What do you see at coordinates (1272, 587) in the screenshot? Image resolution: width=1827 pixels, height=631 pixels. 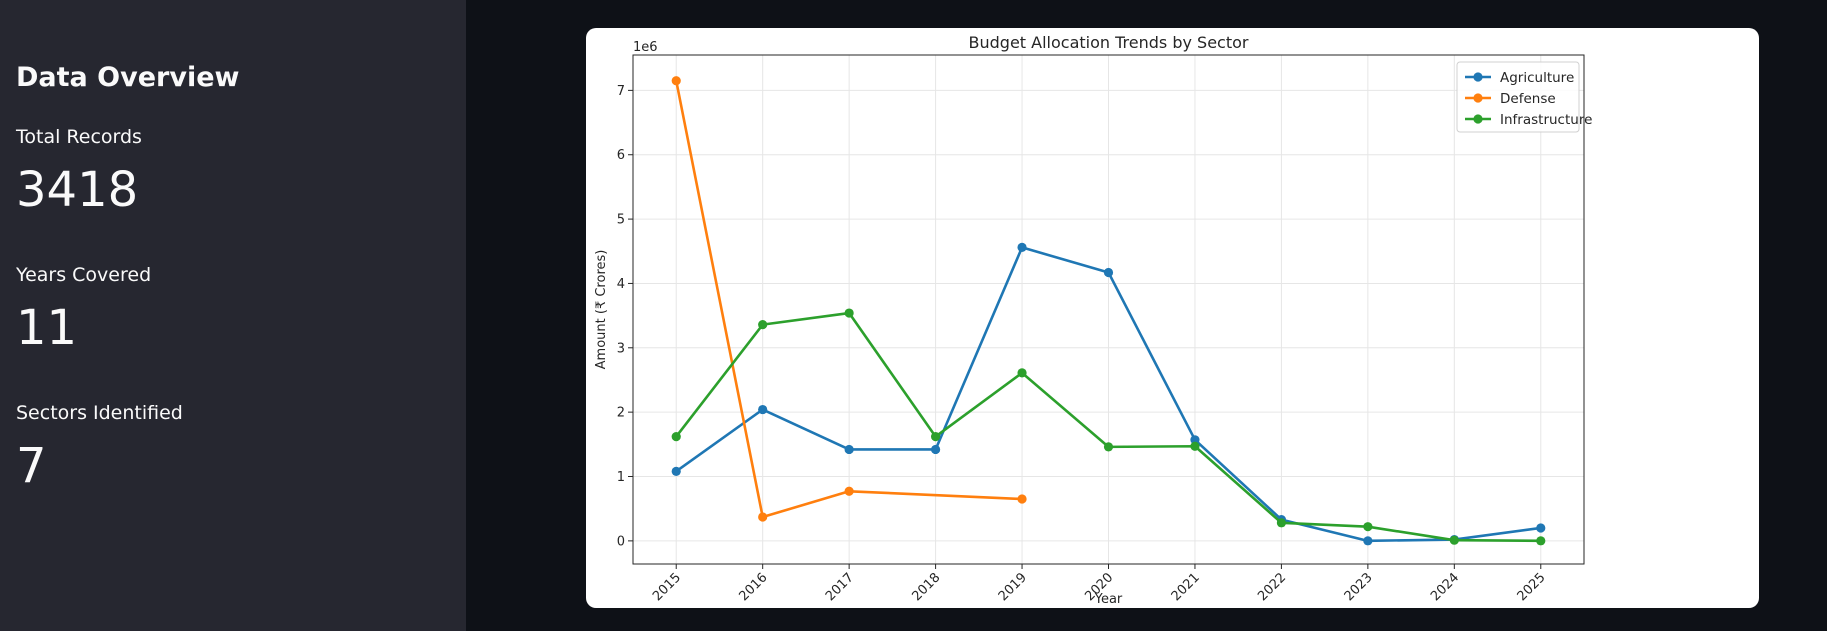 I see `x-tick-label: 2022` at bounding box center [1272, 587].